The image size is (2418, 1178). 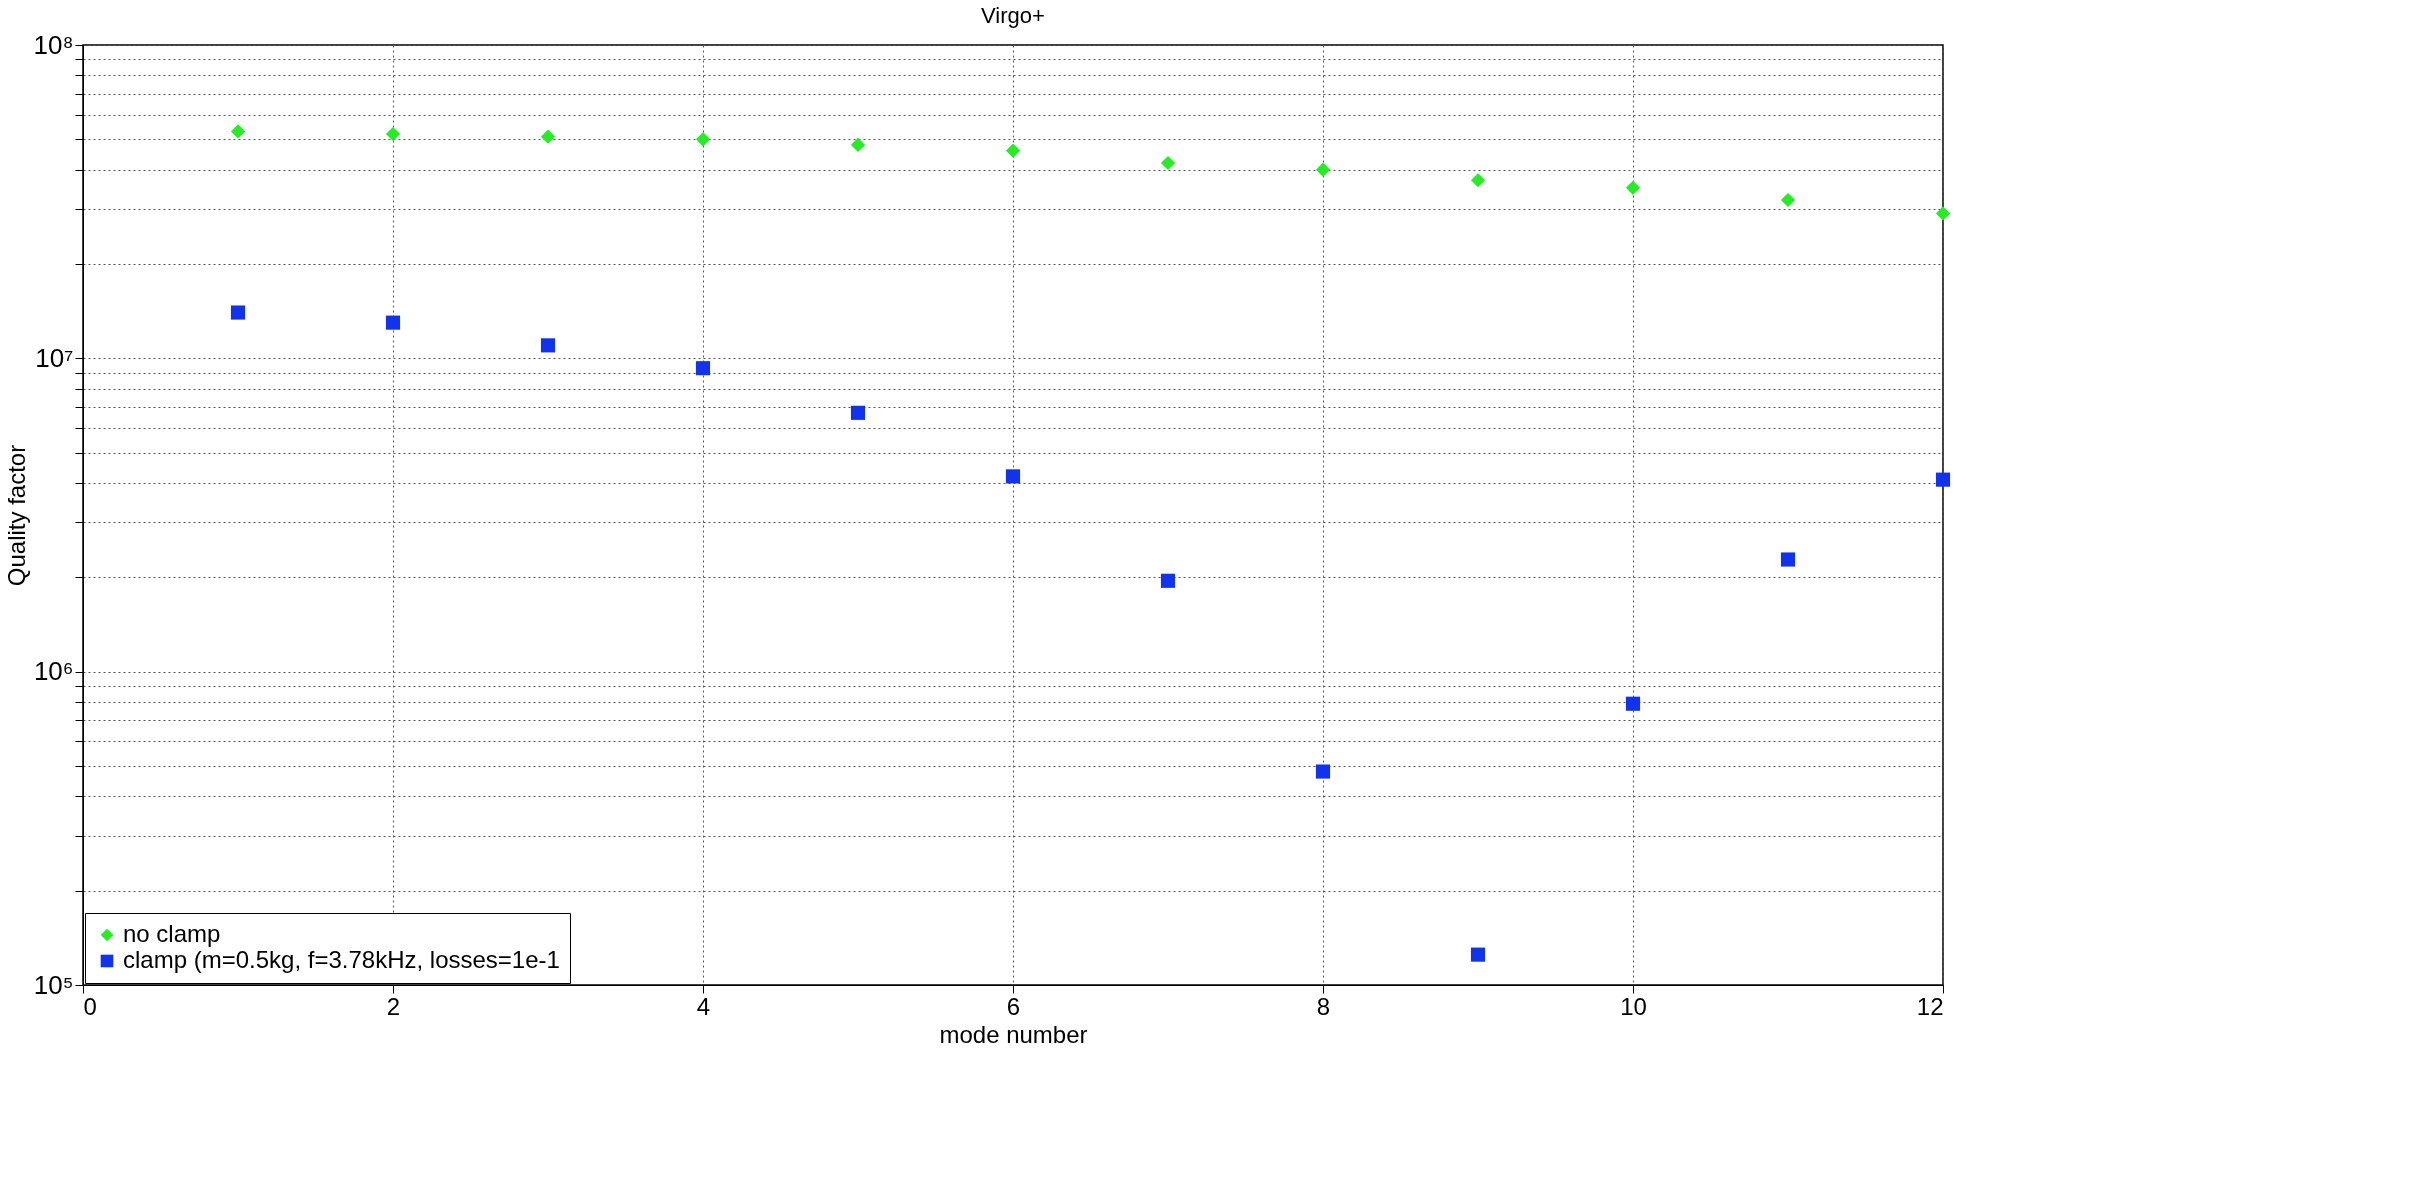 I want to click on x-axis-title: mode number, so click(x=1013, y=1034).